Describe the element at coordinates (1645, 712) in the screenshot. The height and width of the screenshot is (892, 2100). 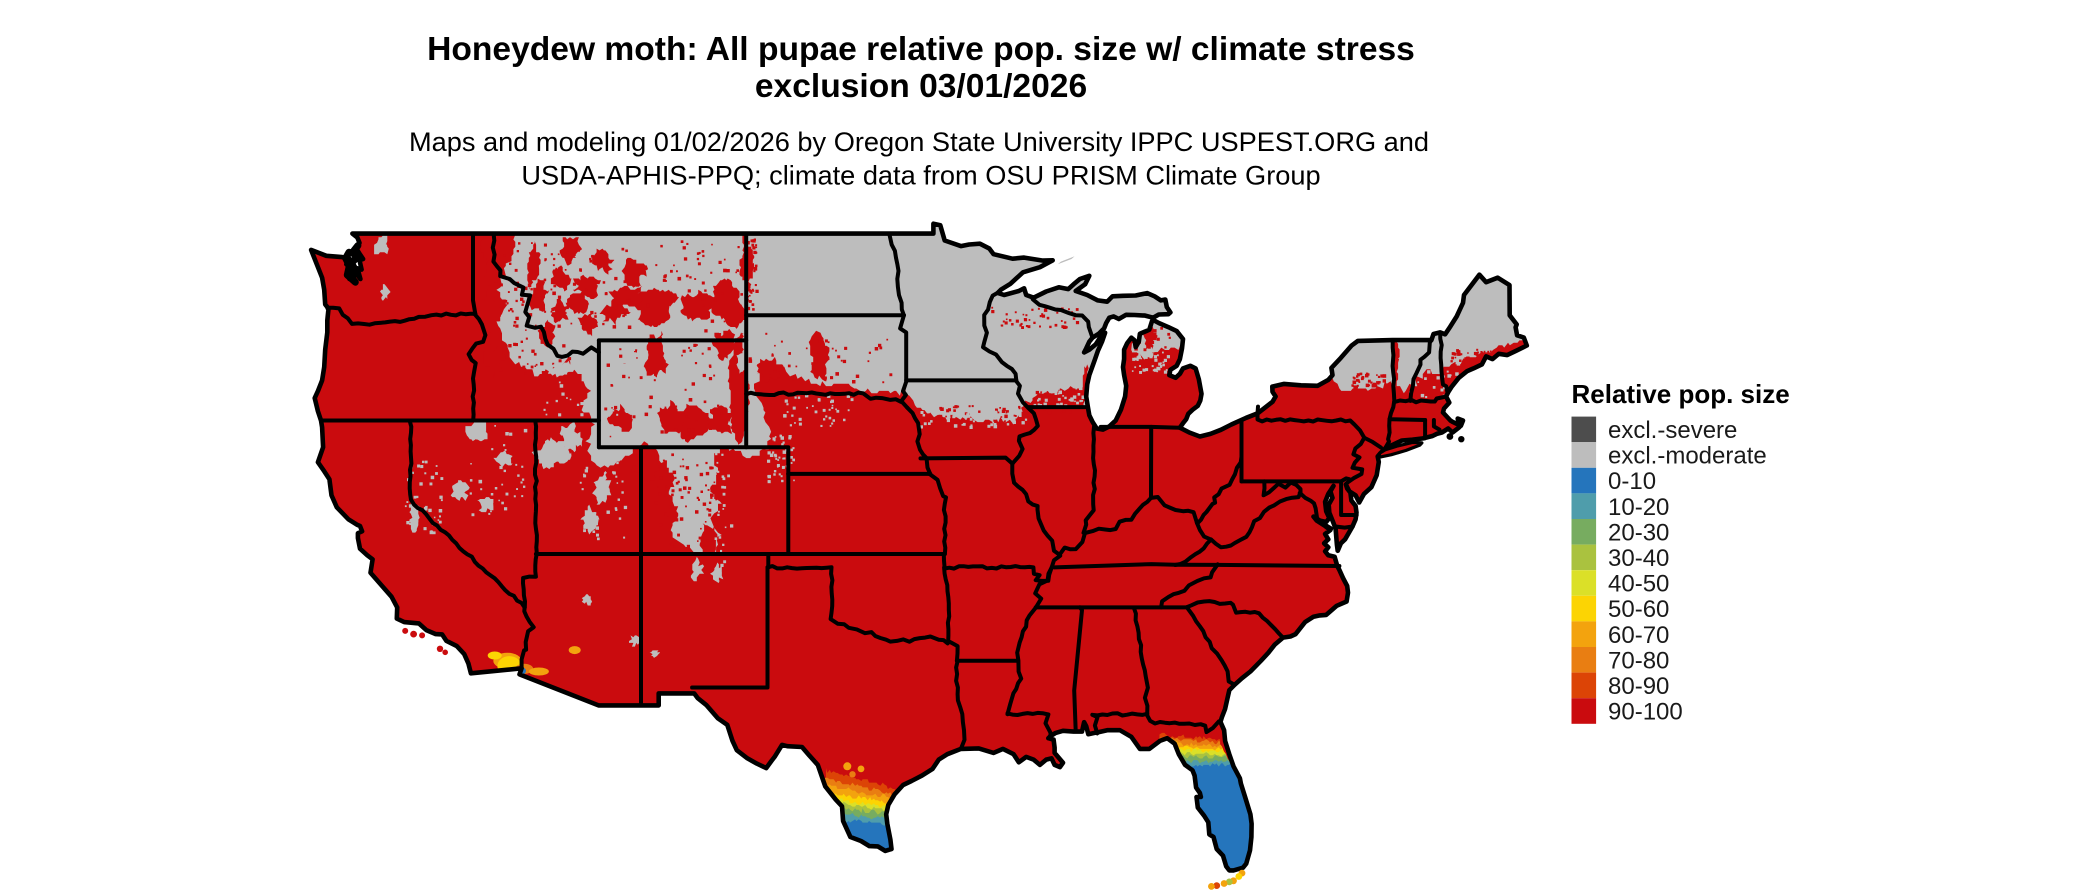
I see `svg-text: 90-100` at that location.